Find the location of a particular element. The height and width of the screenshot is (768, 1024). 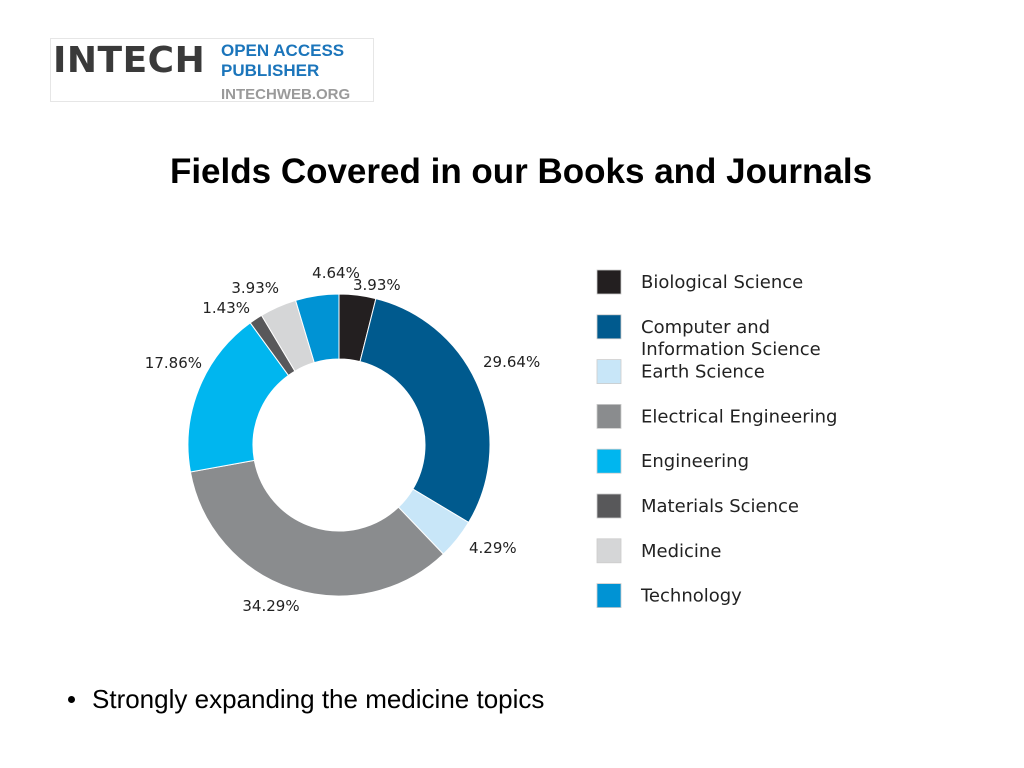

bullet-text: Strongly expanding the medicine topics is located at coordinates (318, 699).